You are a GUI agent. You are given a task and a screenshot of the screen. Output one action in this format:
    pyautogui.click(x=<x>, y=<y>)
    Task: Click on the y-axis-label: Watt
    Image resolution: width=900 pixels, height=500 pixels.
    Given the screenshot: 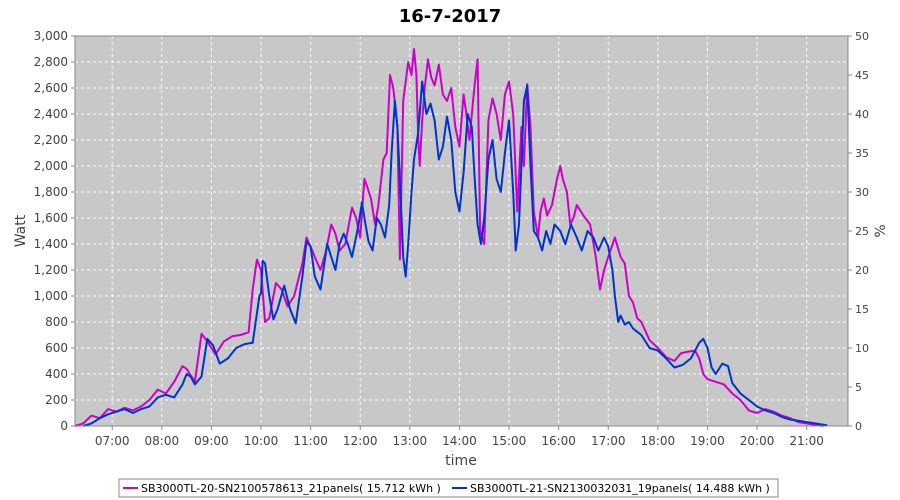 What is the action you would take?
    pyautogui.click(x=21, y=230)
    